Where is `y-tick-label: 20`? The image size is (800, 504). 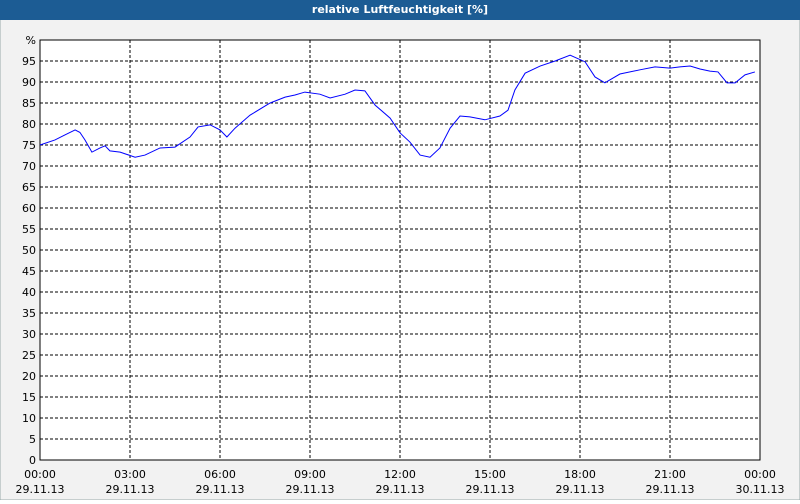 y-tick-label: 20 is located at coordinates (29, 376).